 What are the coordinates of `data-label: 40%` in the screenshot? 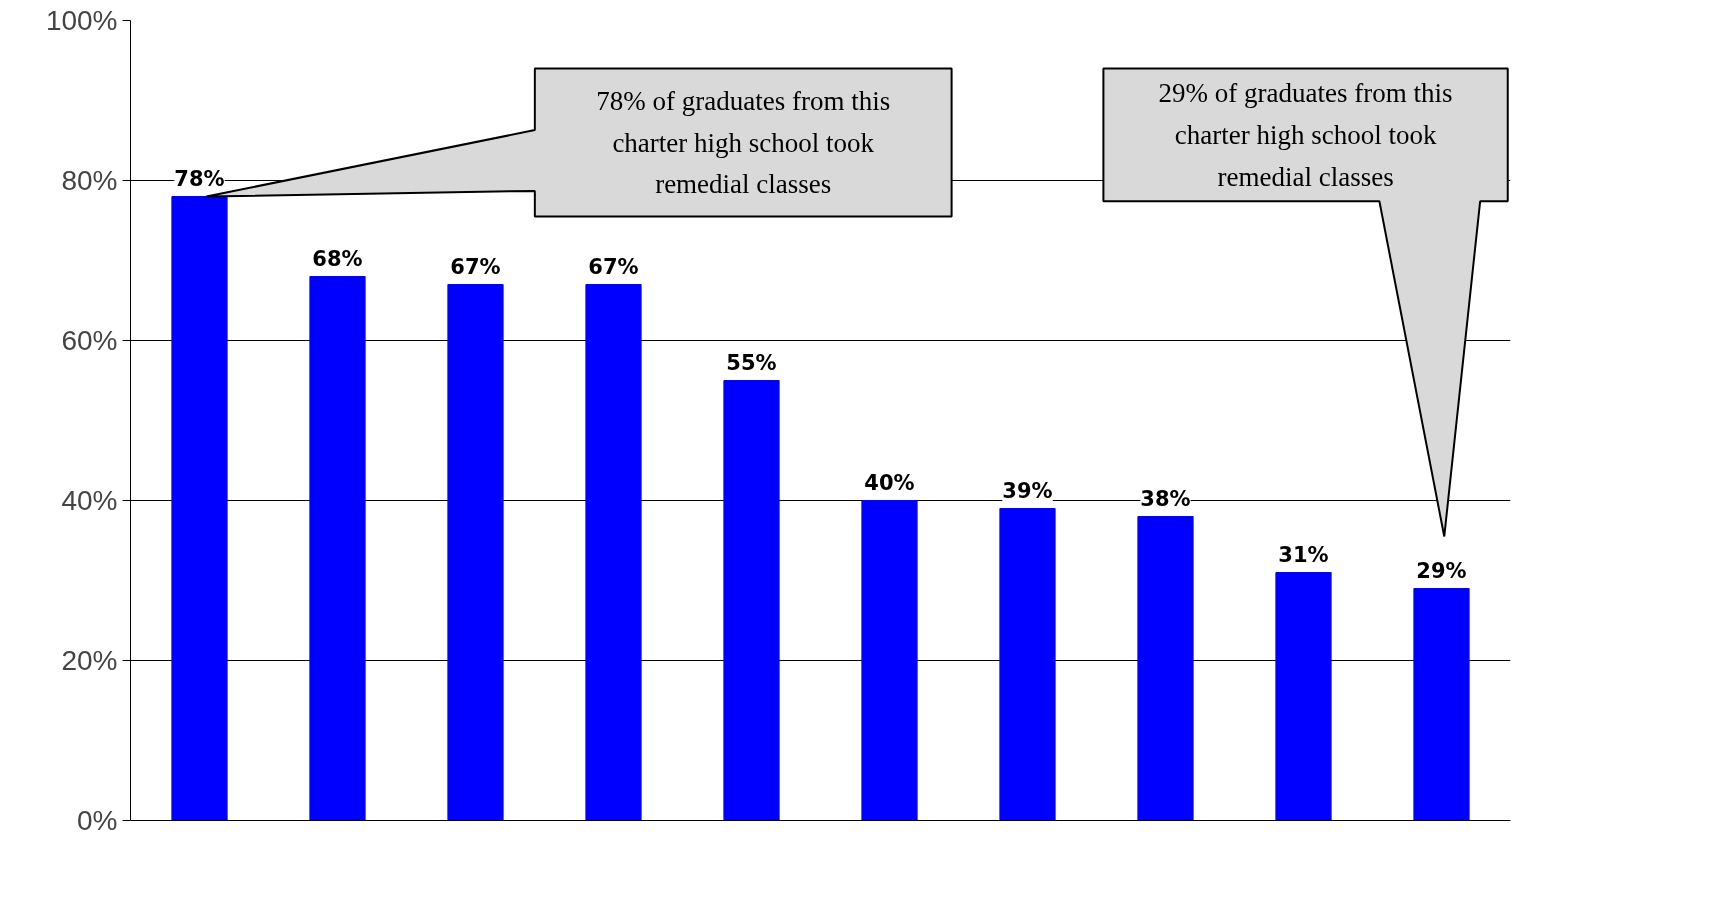 It's located at (889, 482).